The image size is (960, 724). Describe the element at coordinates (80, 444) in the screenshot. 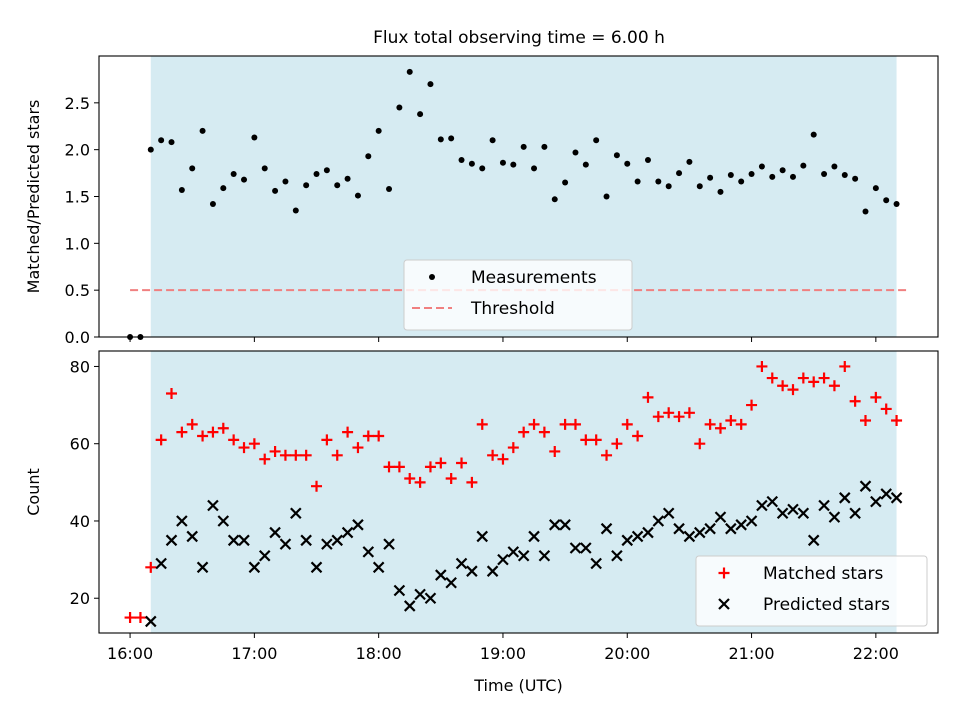

I see `y-tick-label: 60` at that location.